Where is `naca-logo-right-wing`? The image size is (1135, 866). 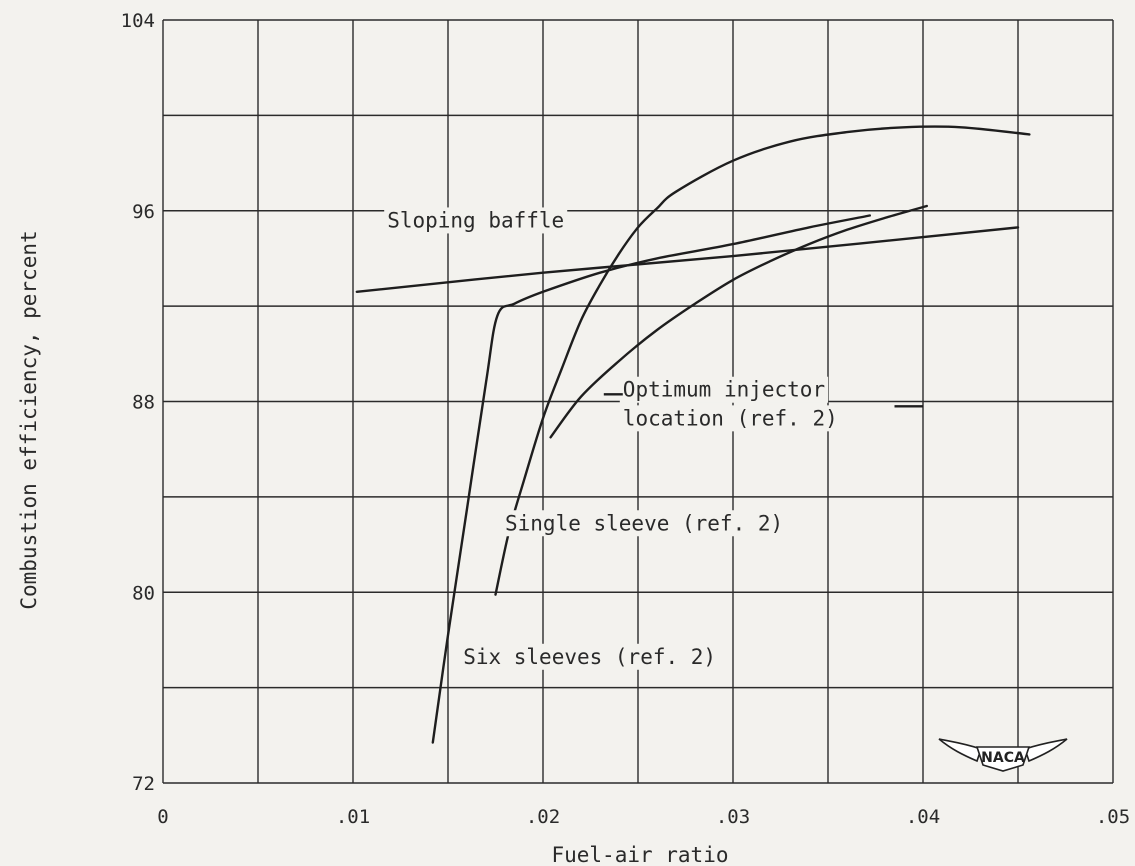 naca-logo-right-wing is located at coordinates (1045, 750).